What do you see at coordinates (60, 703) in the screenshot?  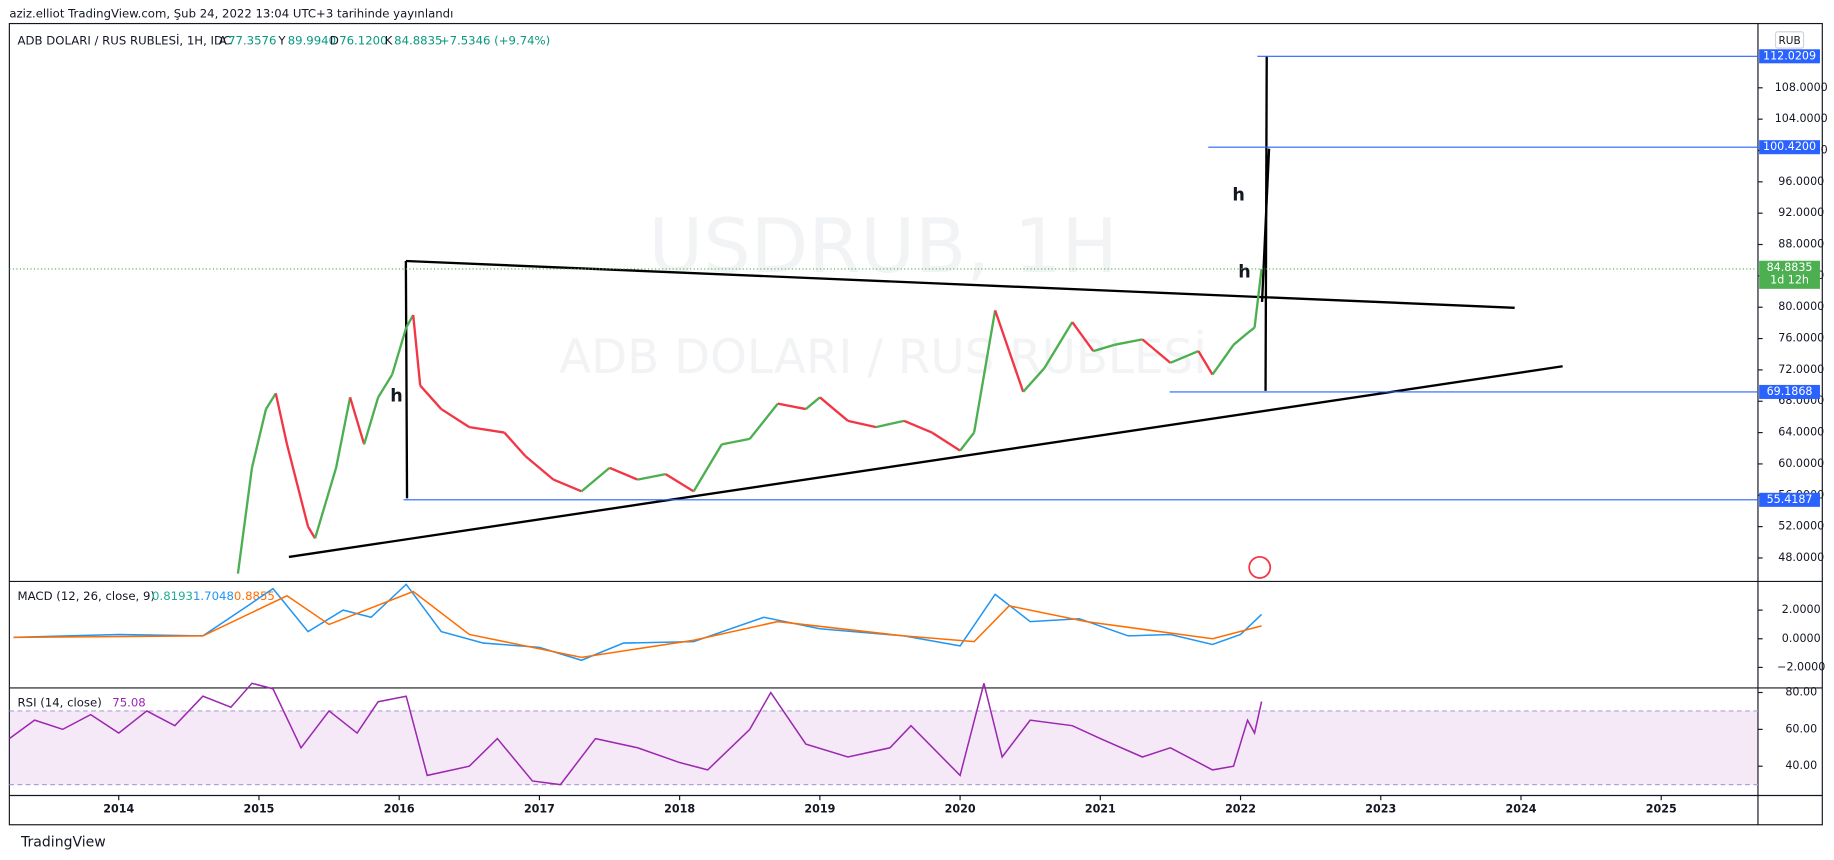 I see `indicator-title: RSI (14, close)` at bounding box center [60, 703].